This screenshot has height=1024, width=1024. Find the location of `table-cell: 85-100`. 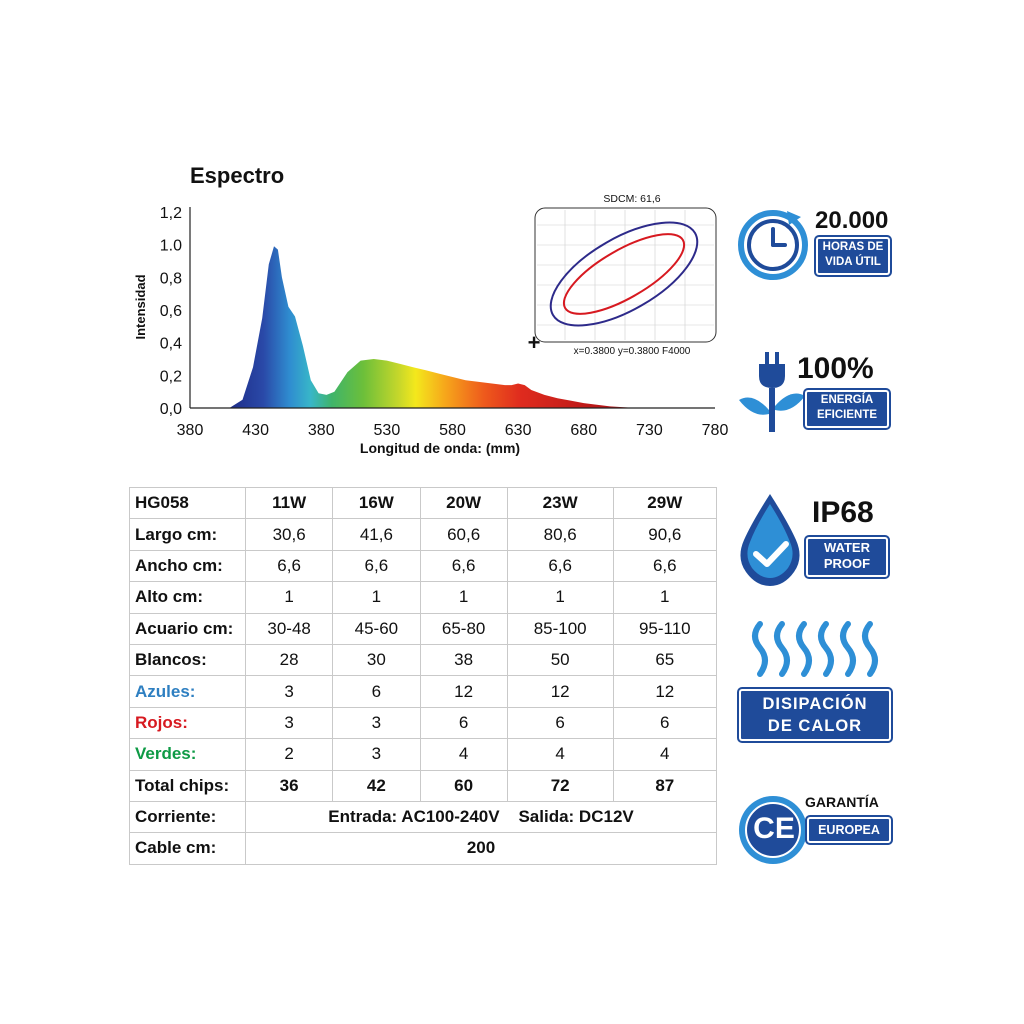

table-cell: 85-100 is located at coordinates (560, 628).